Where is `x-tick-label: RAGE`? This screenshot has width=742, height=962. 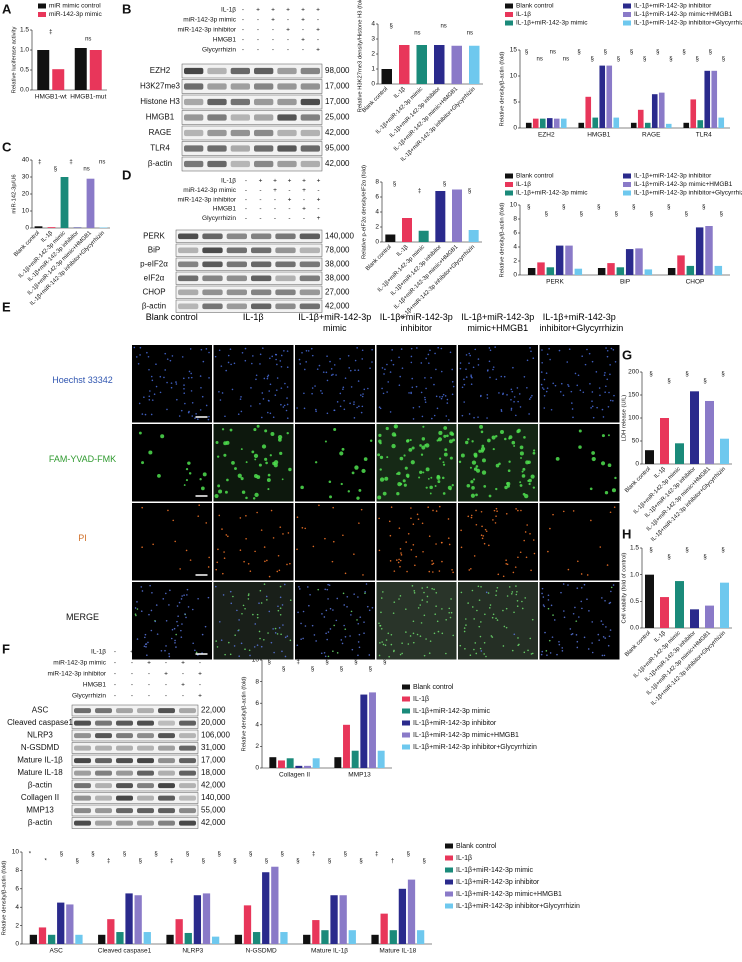
x-tick-label: RAGE is located at coordinates (651, 135).